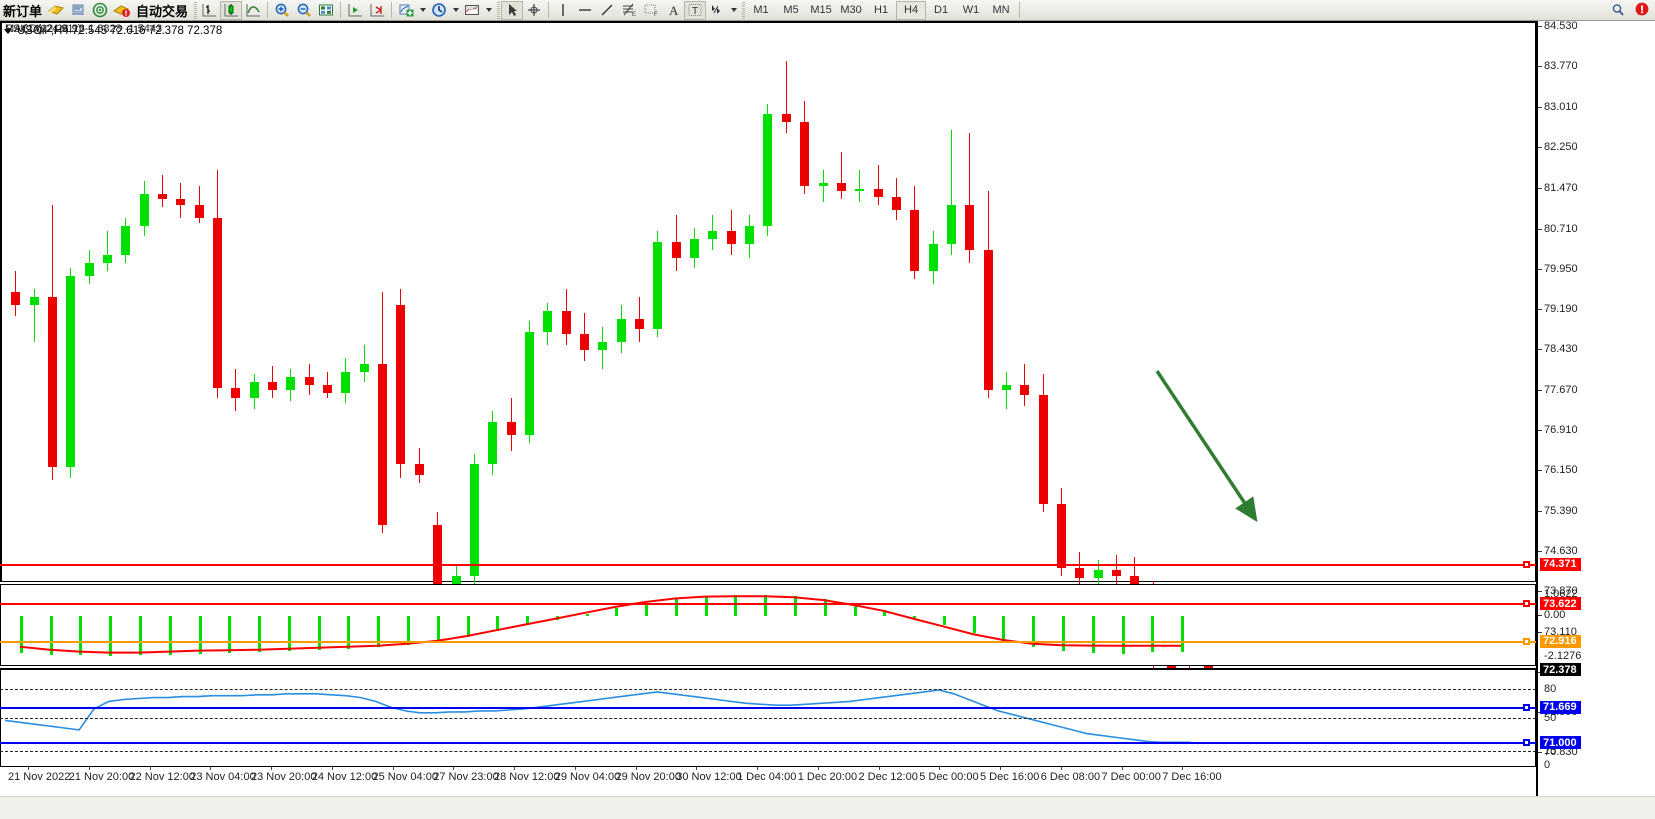 This screenshot has height=819, width=1655. I want to click on price-axis-tick-label: 81.470, so click(1561, 188).